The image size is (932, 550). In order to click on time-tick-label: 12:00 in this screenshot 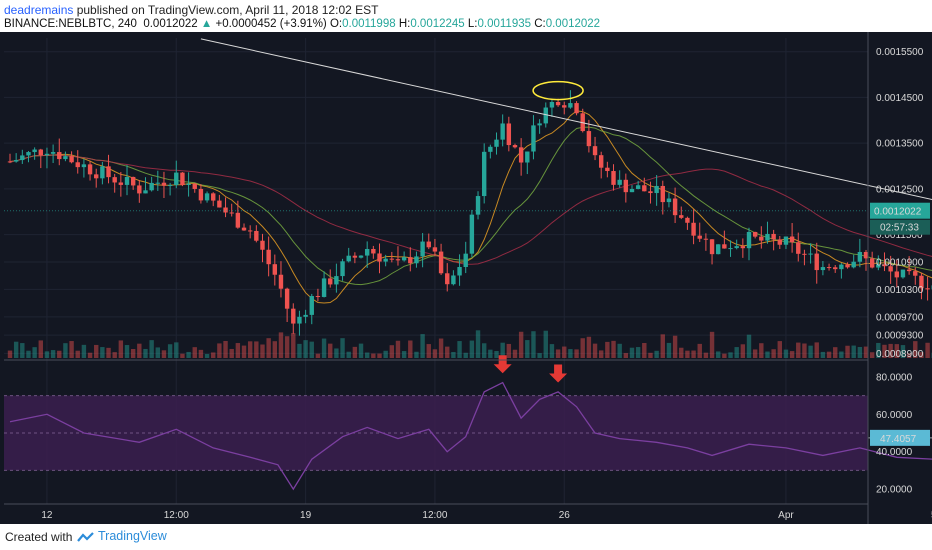, I will do `click(176, 515)`.